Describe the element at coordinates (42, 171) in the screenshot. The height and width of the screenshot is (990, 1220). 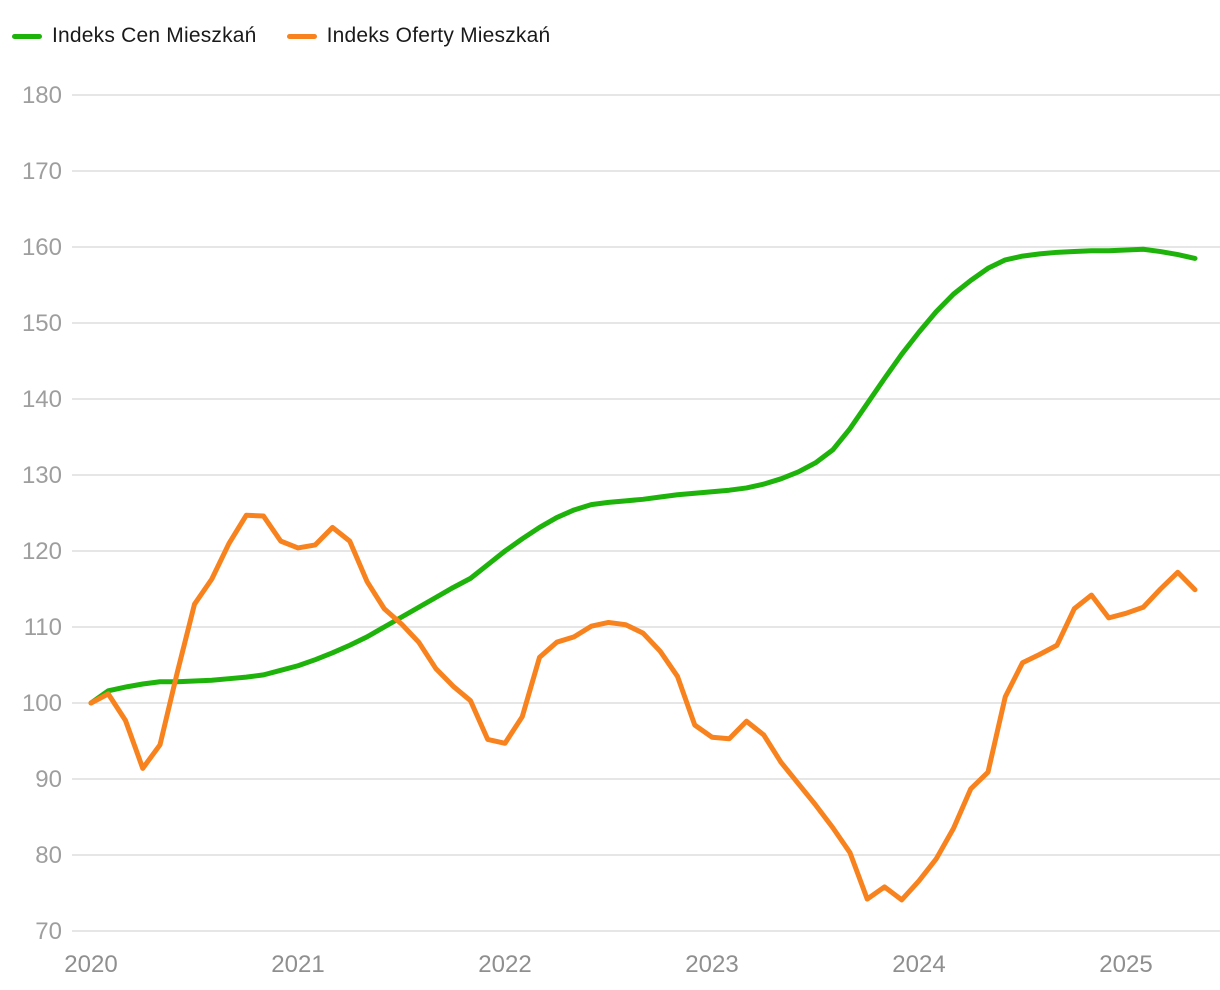
I see `y-tick-label-170: 170` at that location.